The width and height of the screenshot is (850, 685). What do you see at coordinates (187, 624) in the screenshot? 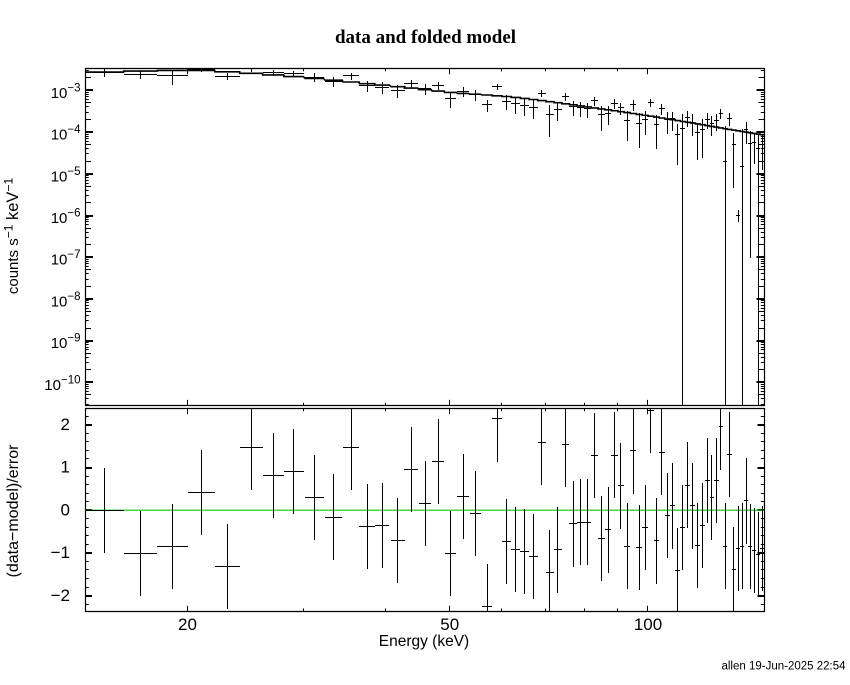
I see `svg-text: 20` at bounding box center [187, 624].